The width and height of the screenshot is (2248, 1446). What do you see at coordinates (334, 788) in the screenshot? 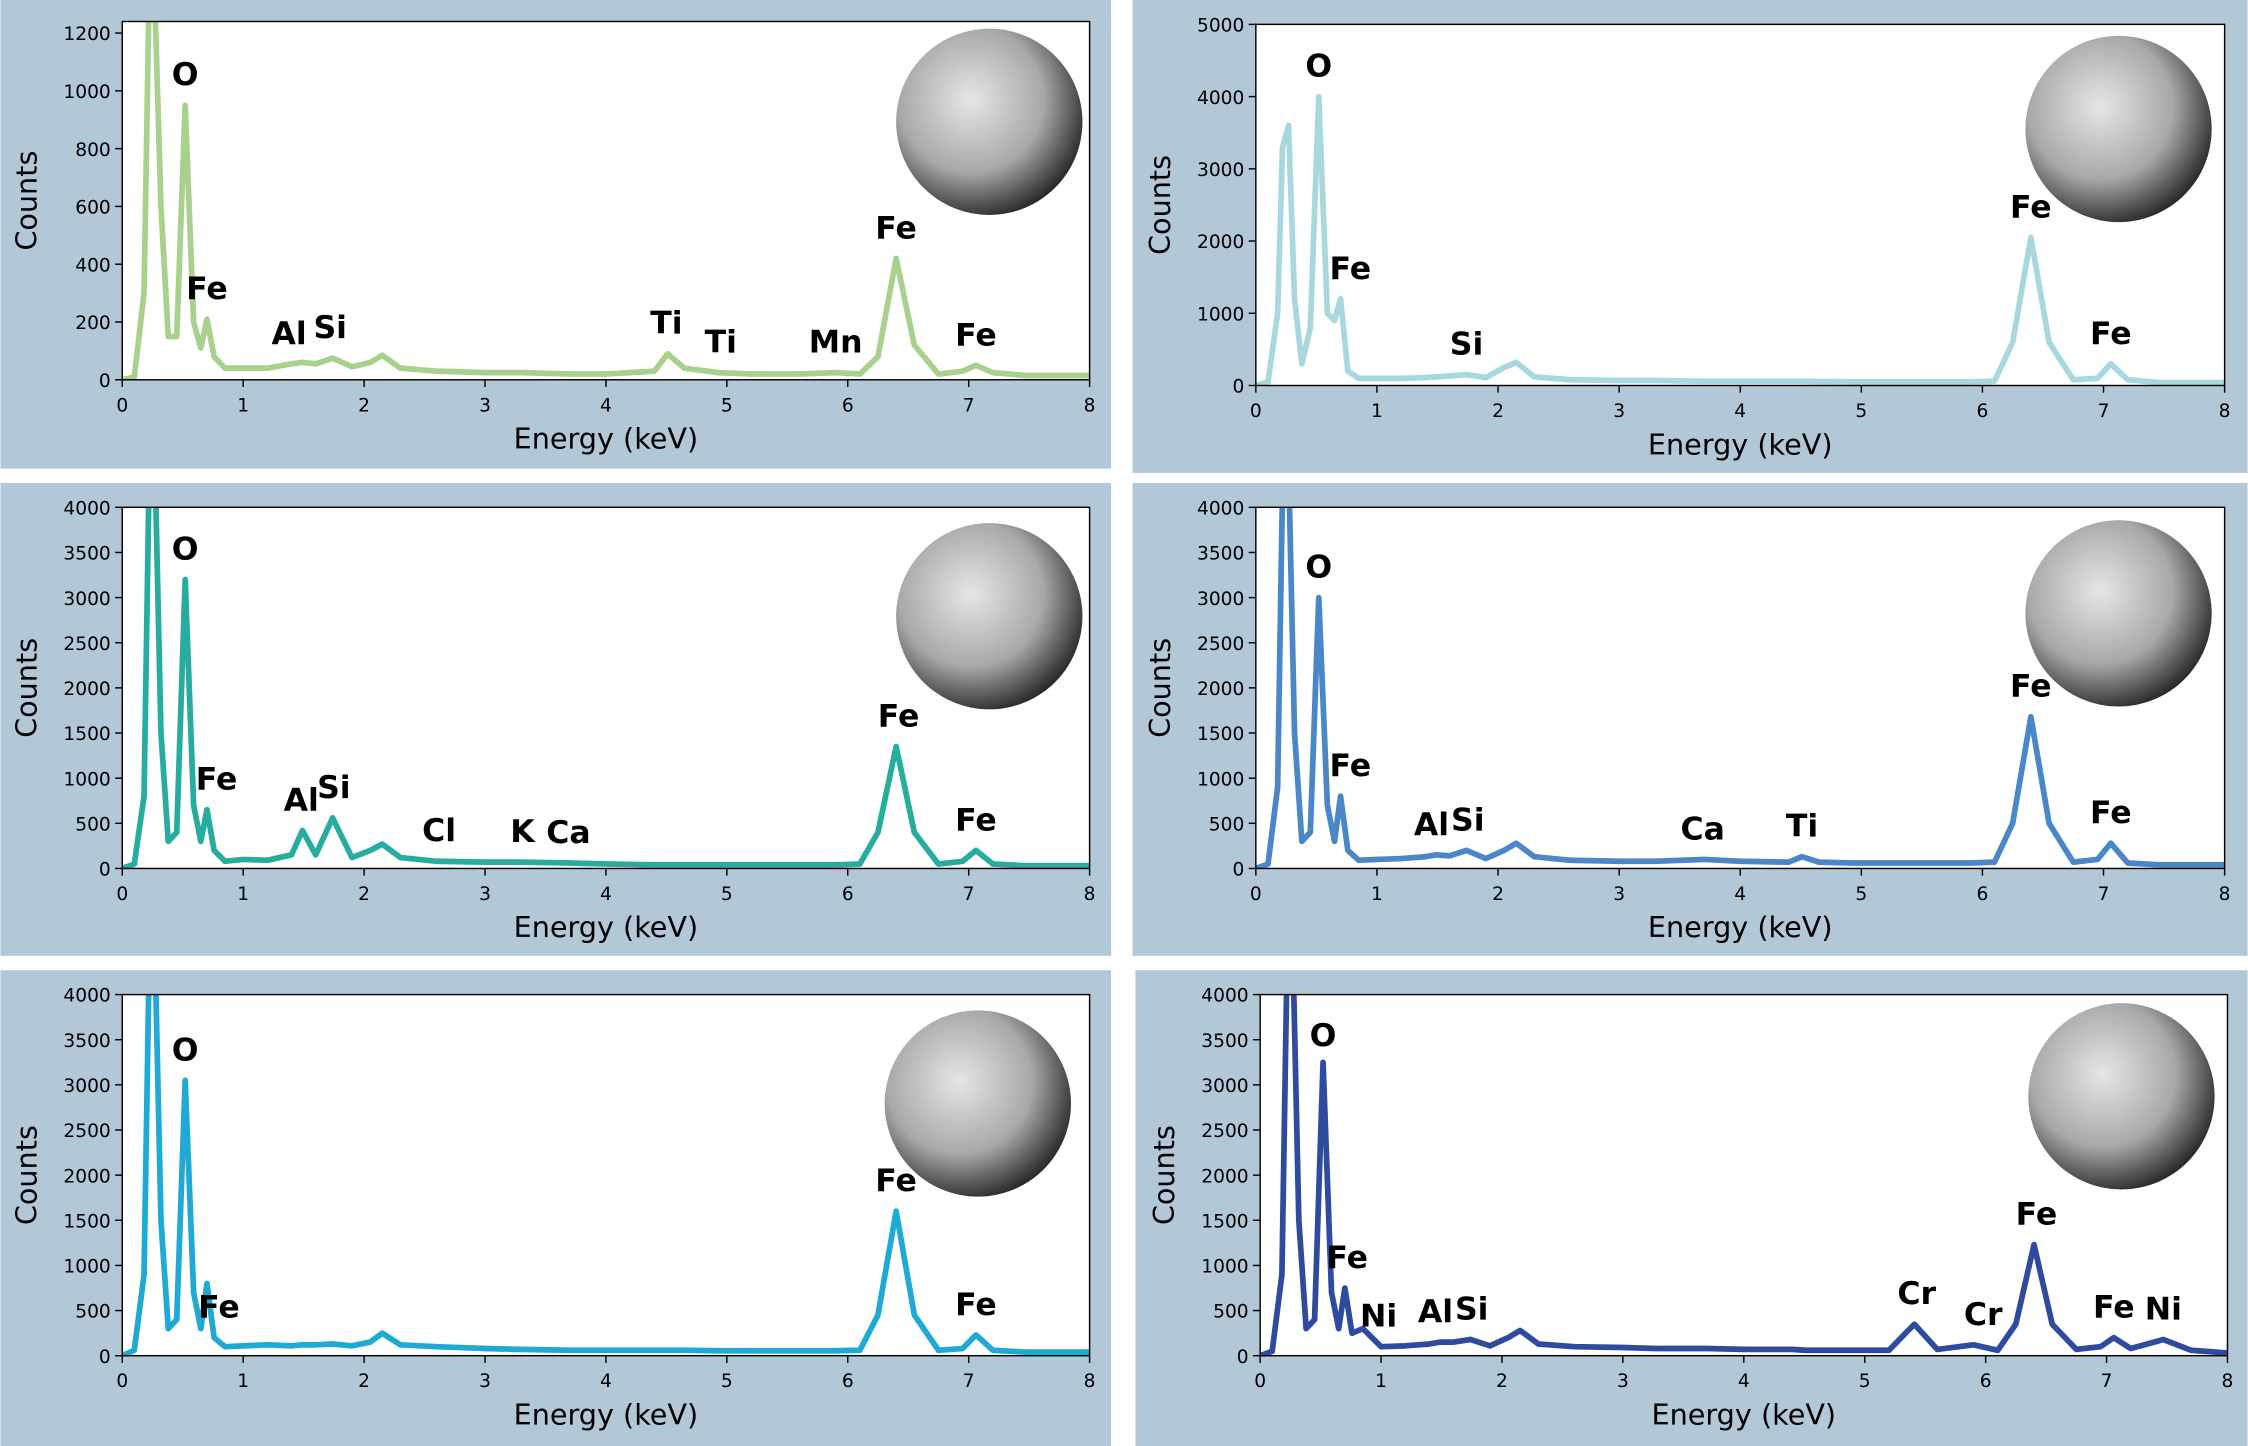
I see `peak-label: Si` at bounding box center [334, 788].